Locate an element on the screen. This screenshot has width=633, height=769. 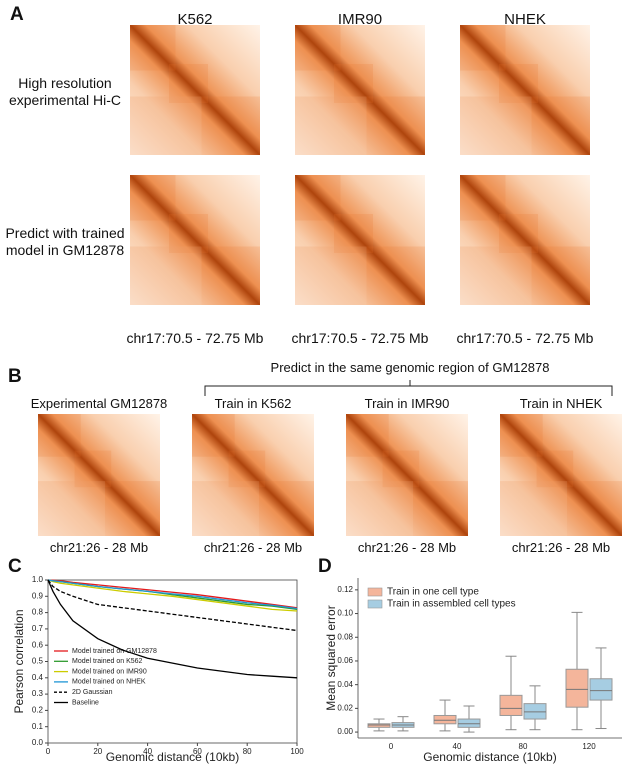
panel-title: Experimental GM12878 is located at coordinates (99, 403).